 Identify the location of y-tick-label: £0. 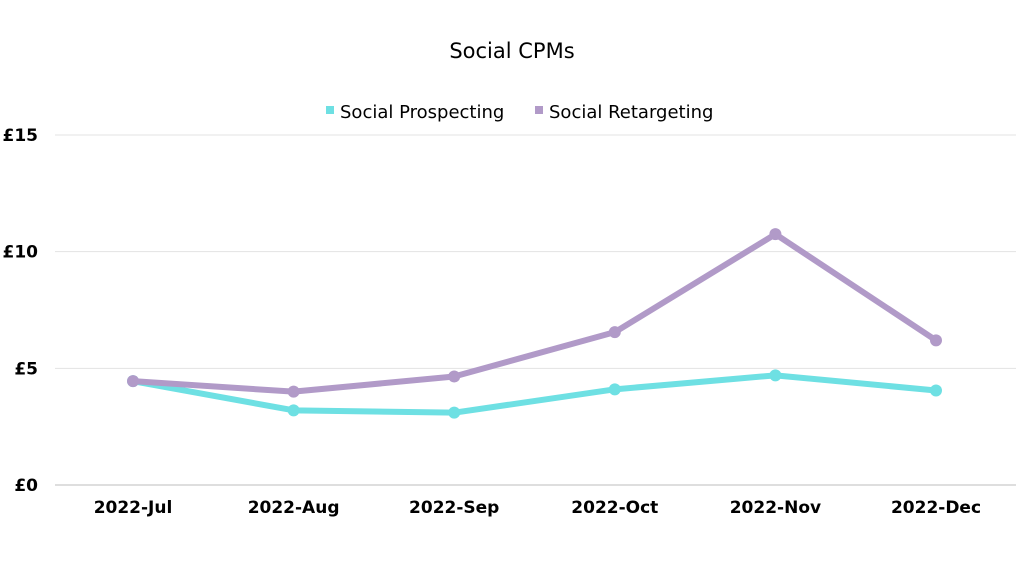
(26, 486).